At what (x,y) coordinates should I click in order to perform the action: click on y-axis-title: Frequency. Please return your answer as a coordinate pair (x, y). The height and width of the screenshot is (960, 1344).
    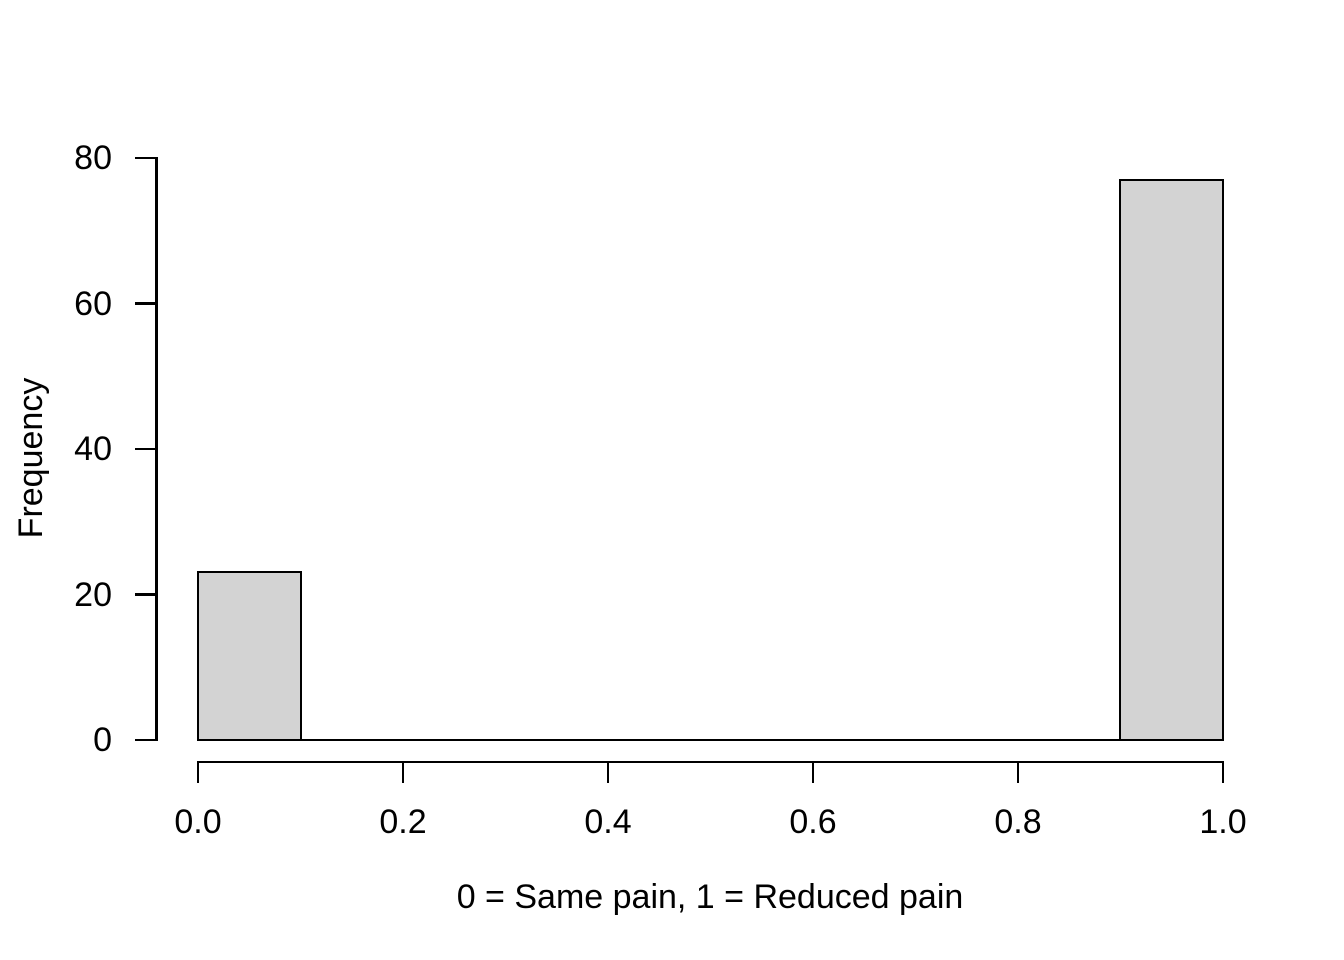
    Looking at the image, I should click on (31, 458).